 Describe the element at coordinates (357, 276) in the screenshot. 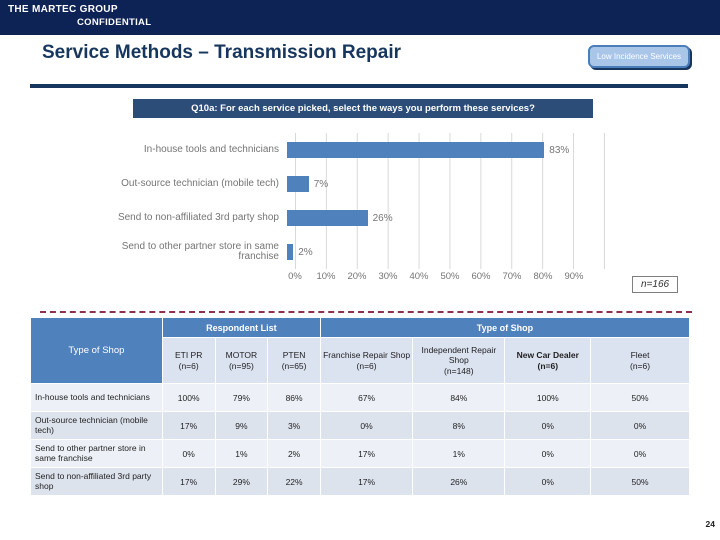

I see `x-tick: 20%` at that location.